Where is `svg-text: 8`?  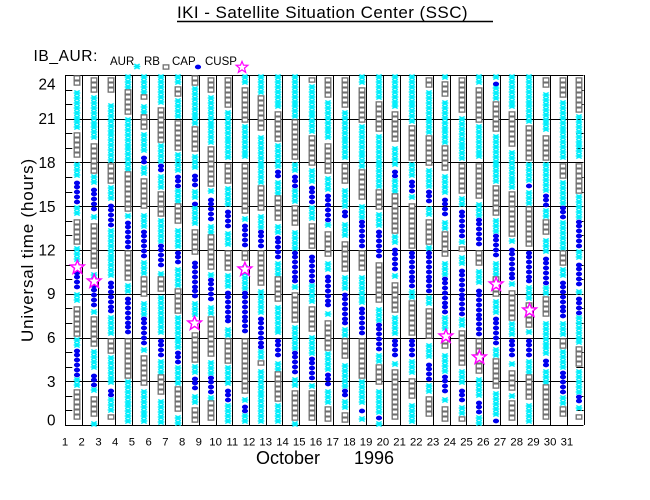
svg-text: 8 is located at coordinates (182, 443).